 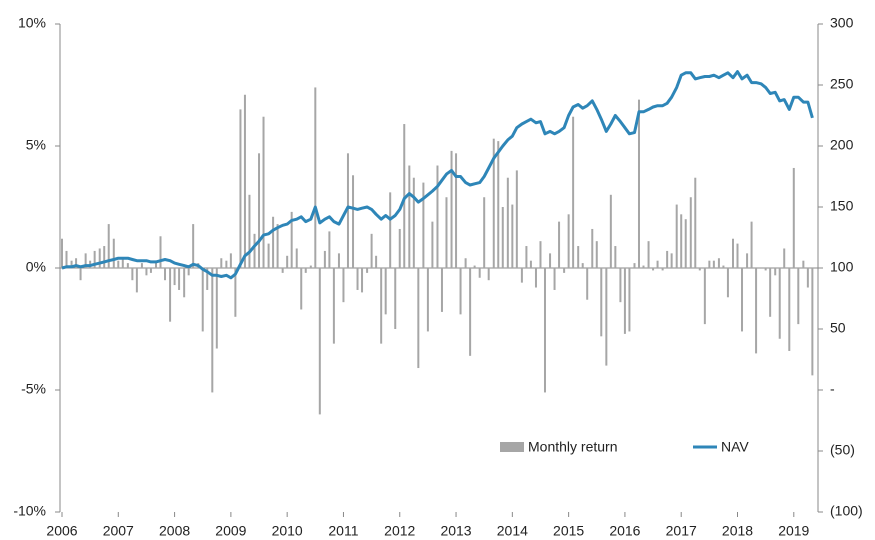 I want to click on y2-tick-label: 200, so click(x=842, y=145).